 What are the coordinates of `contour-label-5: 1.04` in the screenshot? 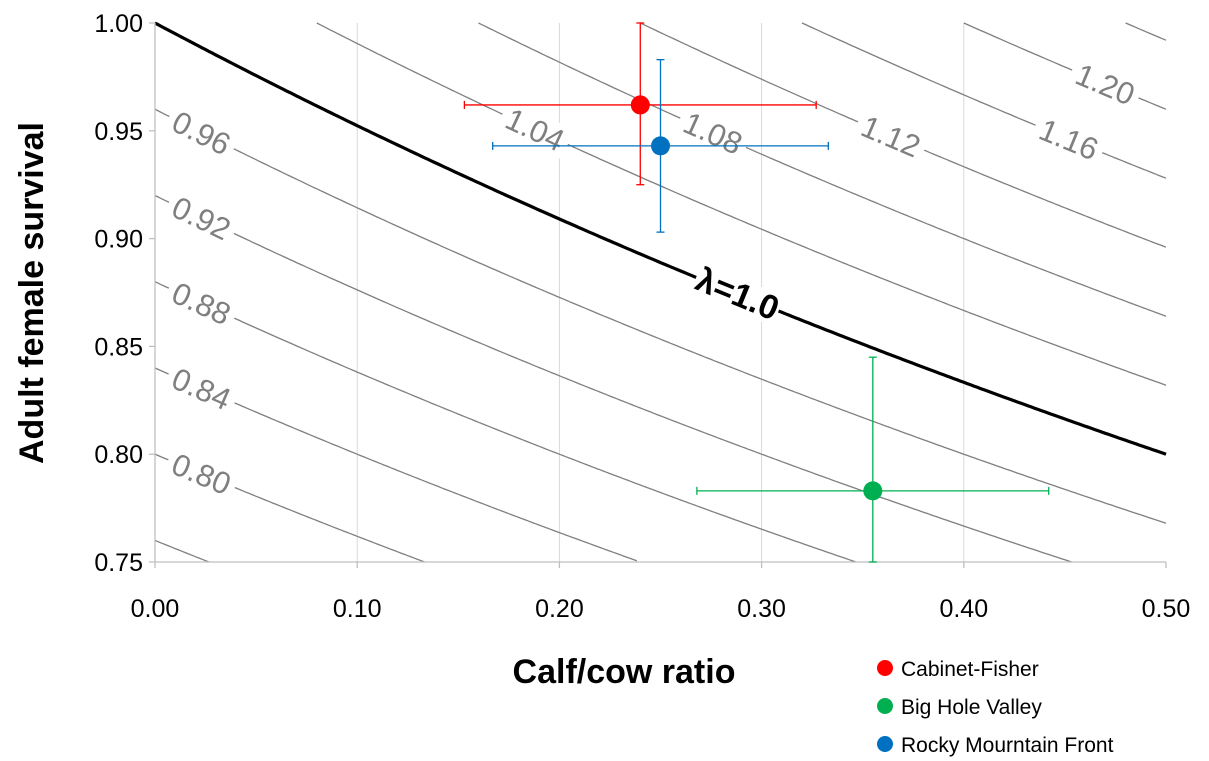 It's located at (535, 129).